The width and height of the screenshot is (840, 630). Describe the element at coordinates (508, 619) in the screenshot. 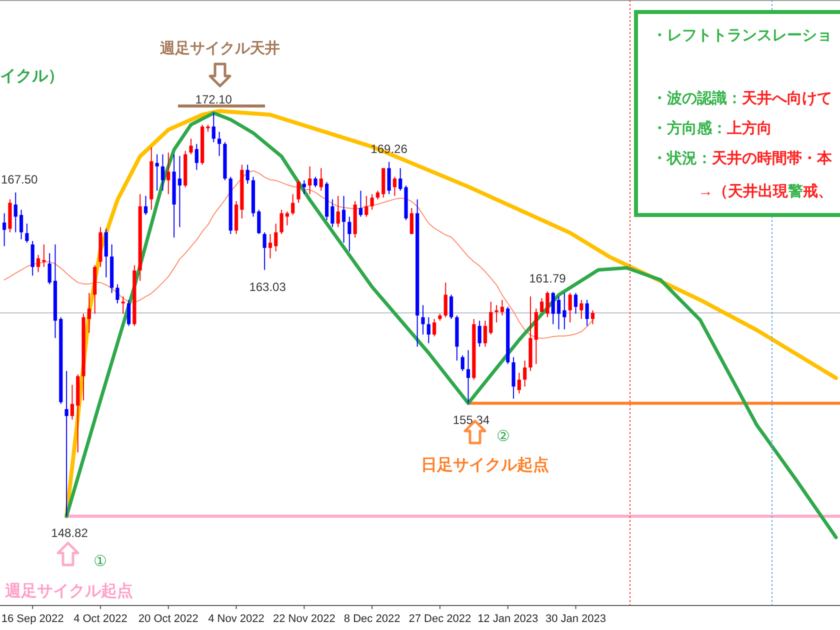

I see `x-tick-label: 12 Jan 2023` at that location.